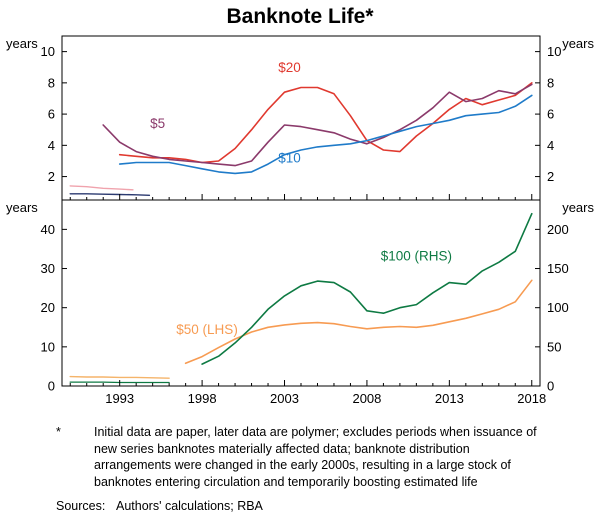 This screenshot has width=600, height=530. I want to click on left-tick-label: 0, so click(51, 386).